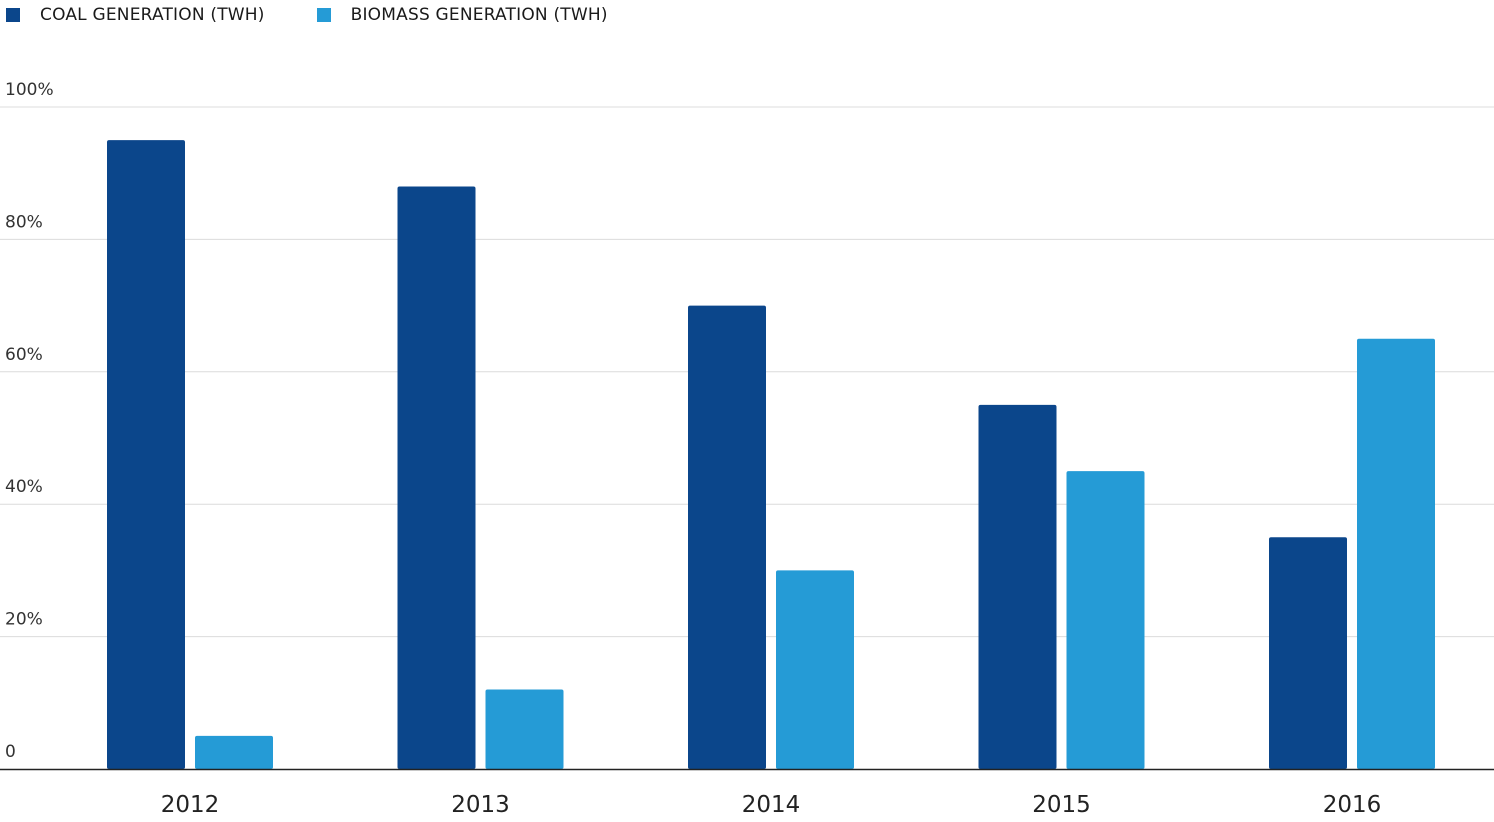  I want to click on x-axis-ticks: 2012 2013 2014 2015 2016, so click(771, 805).